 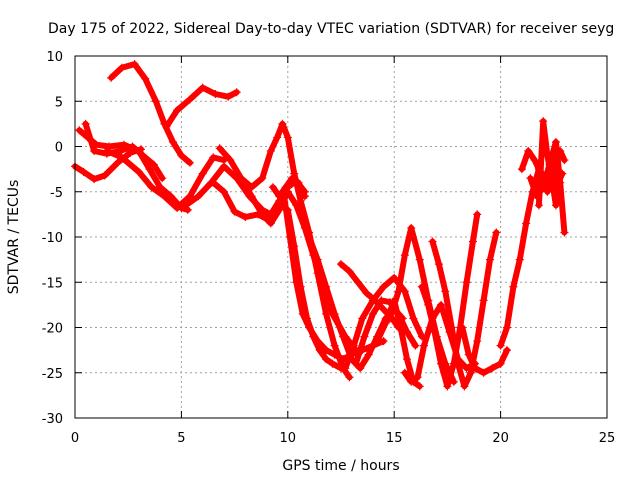 What do you see at coordinates (181, 438) in the screenshot?
I see `x-tick-label: 5` at bounding box center [181, 438].